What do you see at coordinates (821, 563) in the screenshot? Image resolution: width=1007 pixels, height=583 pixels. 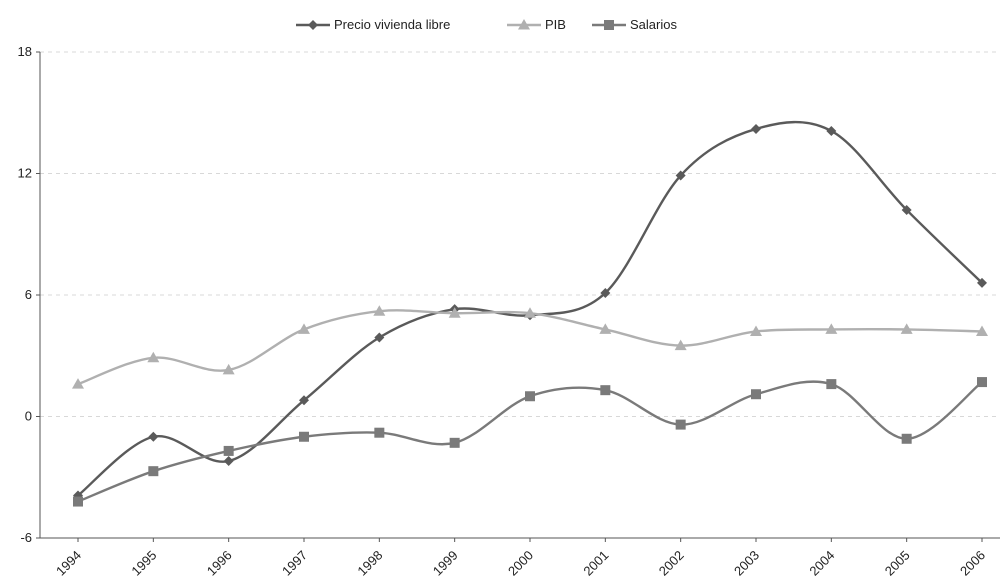 I see `x-tick-label: 2004` at bounding box center [821, 563].